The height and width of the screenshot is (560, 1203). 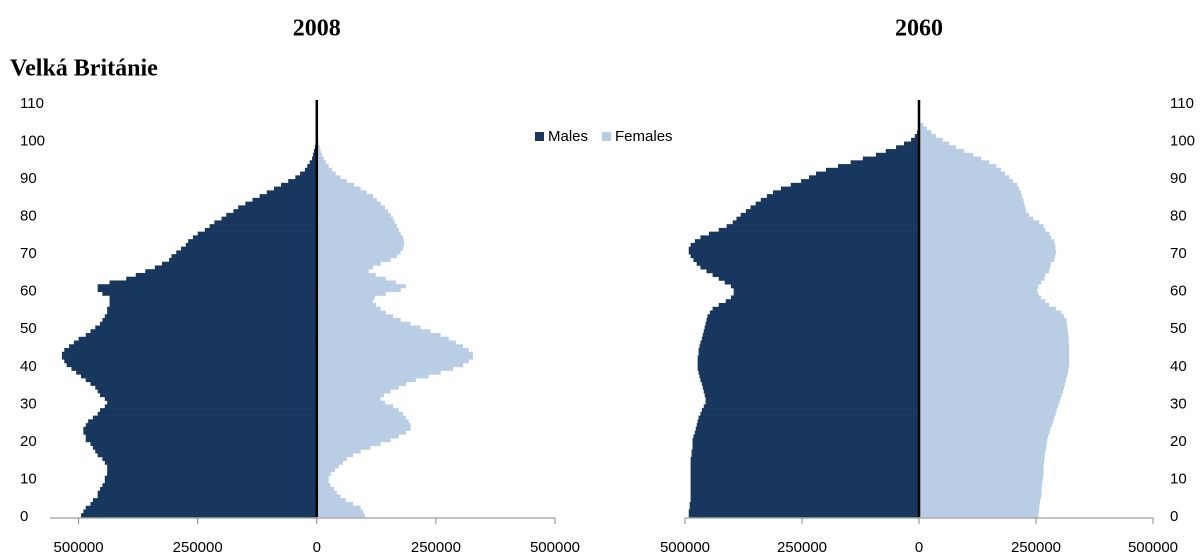 What do you see at coordinates (1178, 441) in the screenshot?
I see `y-tick-label: 20` at bounding box center [1178, 441].